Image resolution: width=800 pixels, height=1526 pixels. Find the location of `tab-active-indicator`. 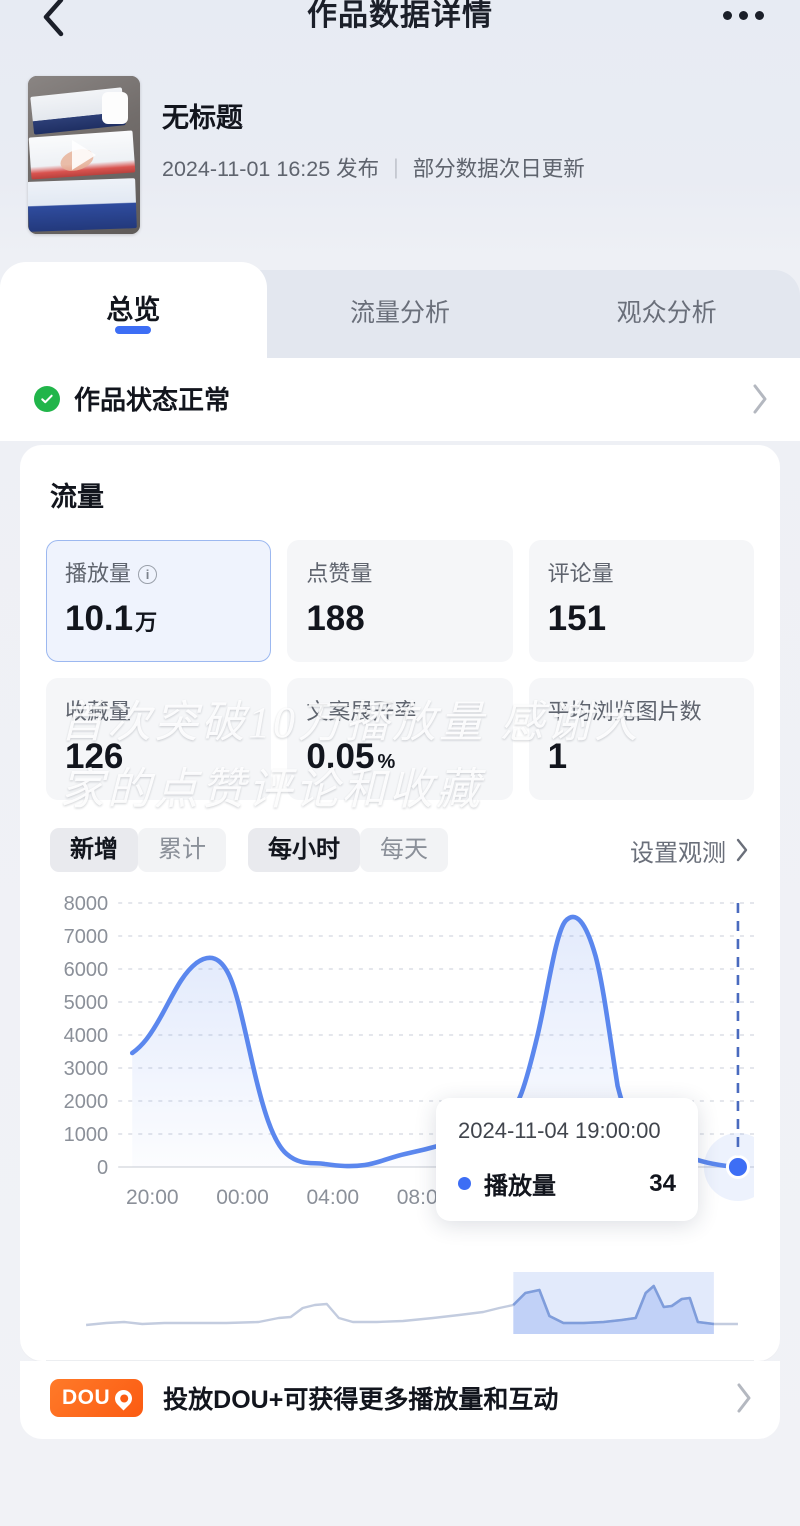

tab-active-indicator is located at coordinates (133, 330).